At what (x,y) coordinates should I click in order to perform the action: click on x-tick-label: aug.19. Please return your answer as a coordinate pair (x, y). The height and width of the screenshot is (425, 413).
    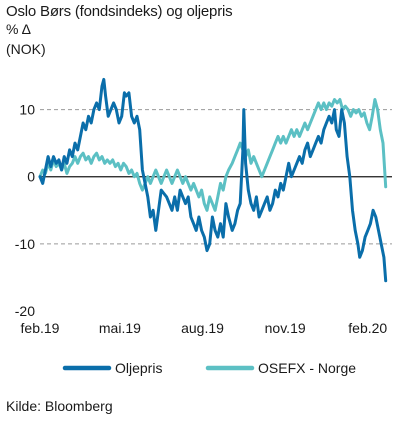
    Looking at the image, I should click on (202, 328).